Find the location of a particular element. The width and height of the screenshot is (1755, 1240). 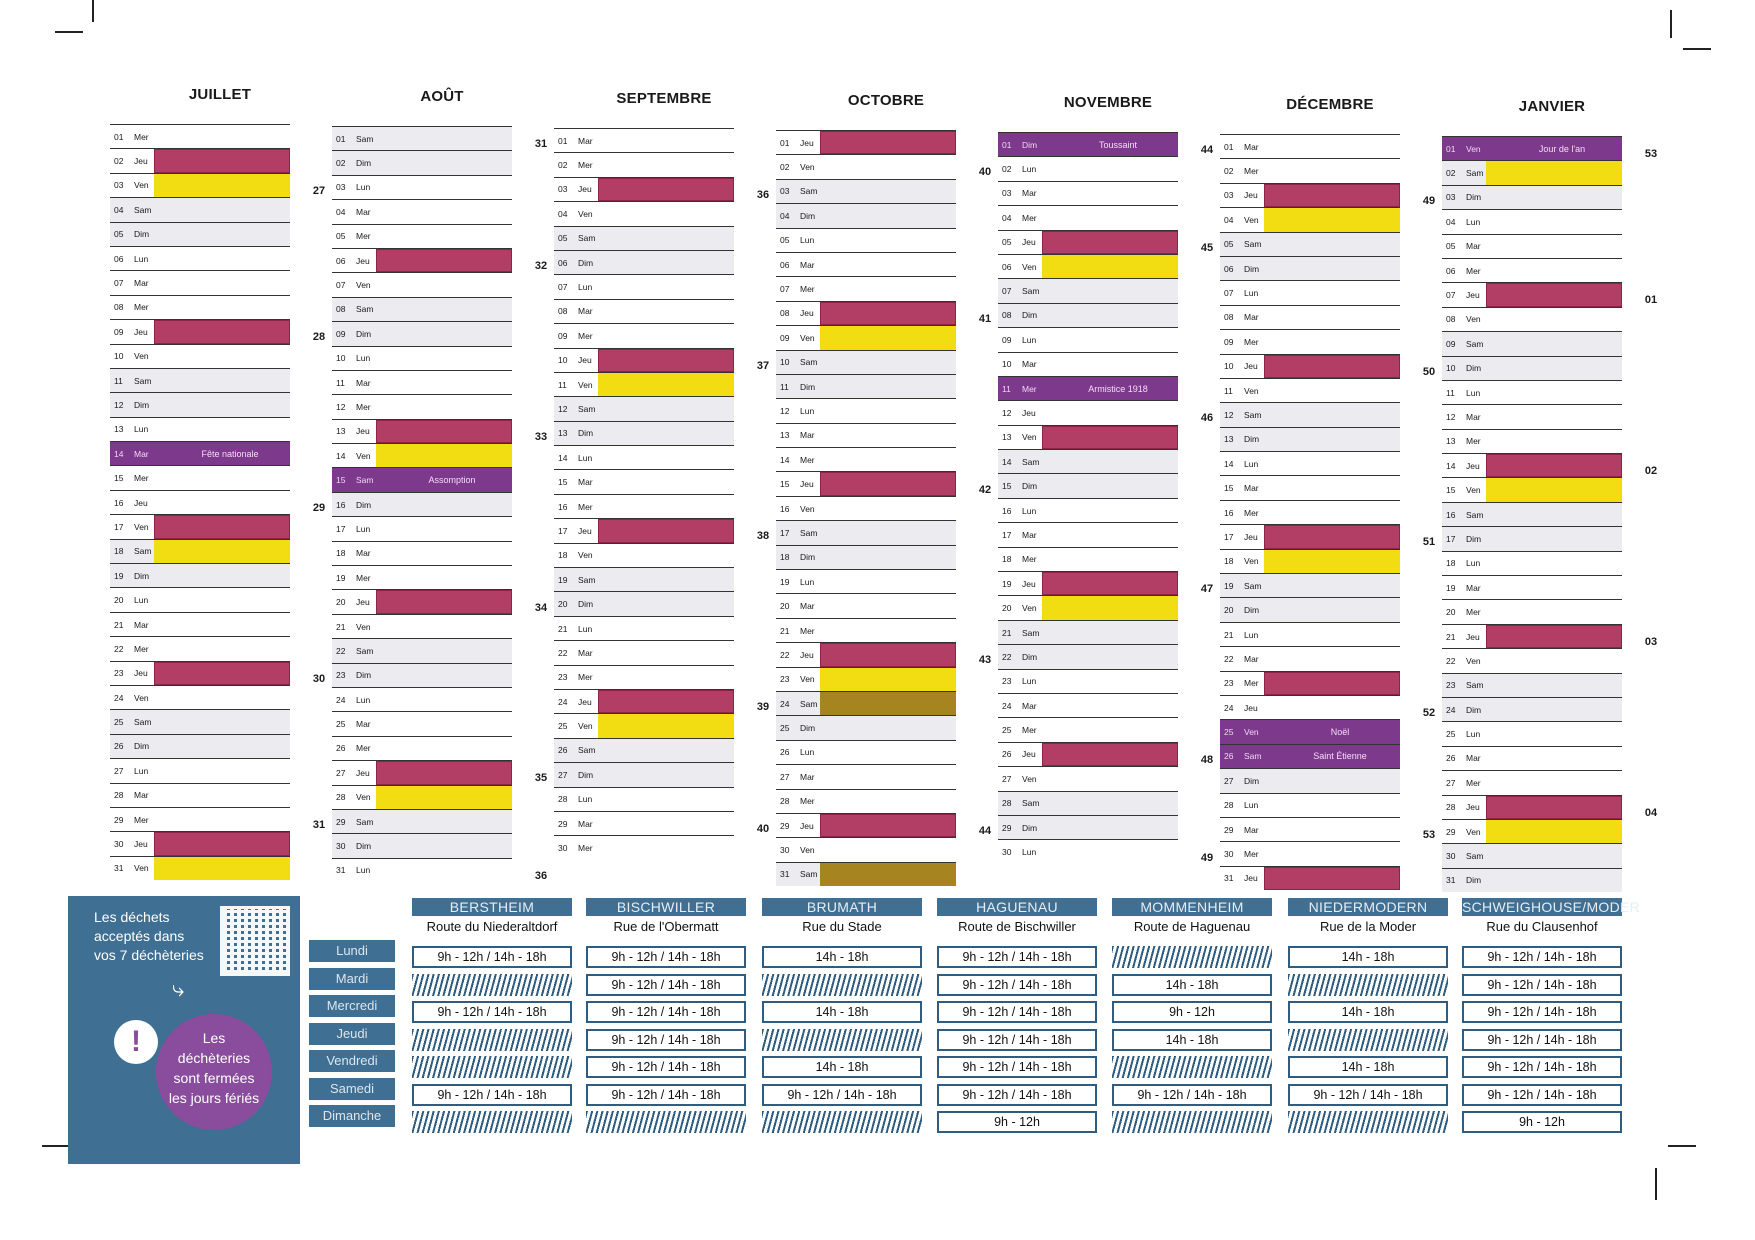

day-row: 29 Jeu is located at coordinates (866, 825).